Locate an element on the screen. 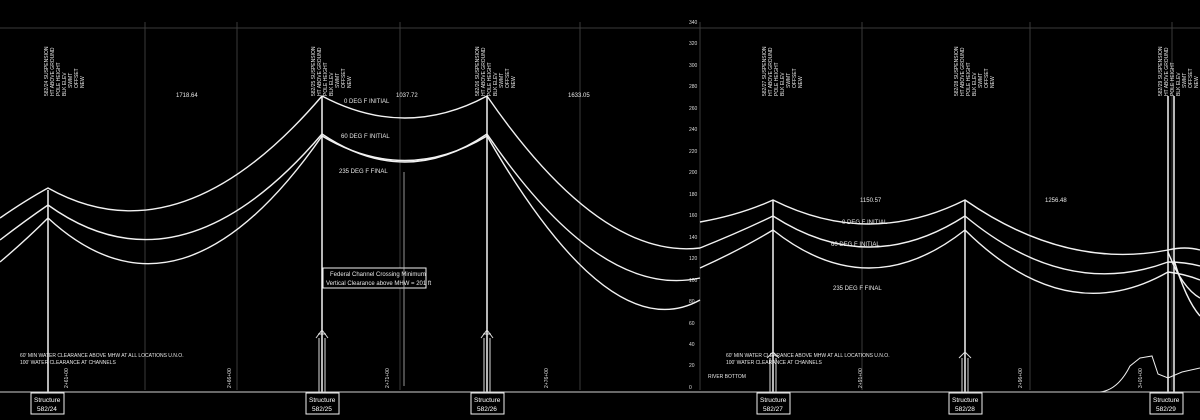 This screenshot has width=1200, height=420. svg-text: 582/29 is located at coordinates (1166, 409).